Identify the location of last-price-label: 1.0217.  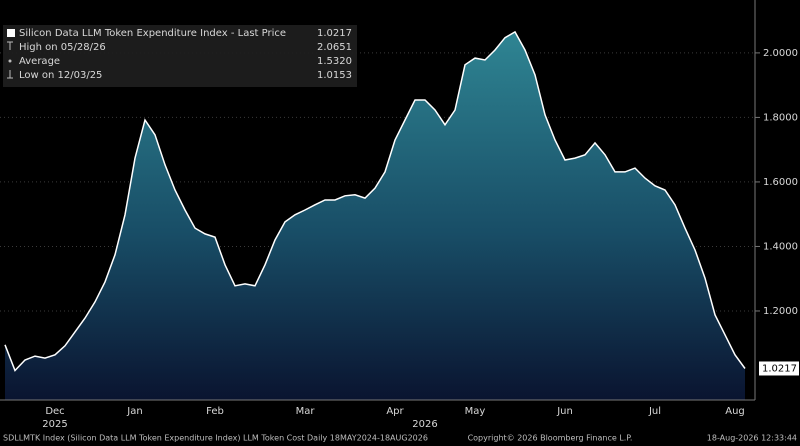
(779, 368).